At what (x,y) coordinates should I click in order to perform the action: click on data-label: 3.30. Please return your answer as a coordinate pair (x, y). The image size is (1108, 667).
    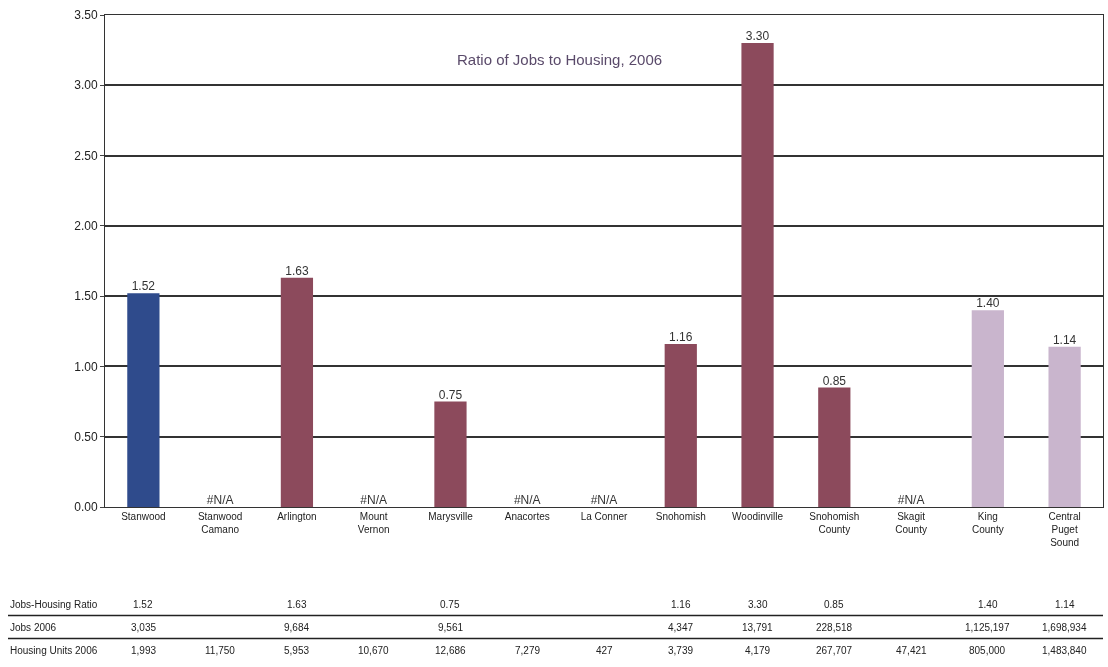
    Looking at the image, I should click on (757, 36).